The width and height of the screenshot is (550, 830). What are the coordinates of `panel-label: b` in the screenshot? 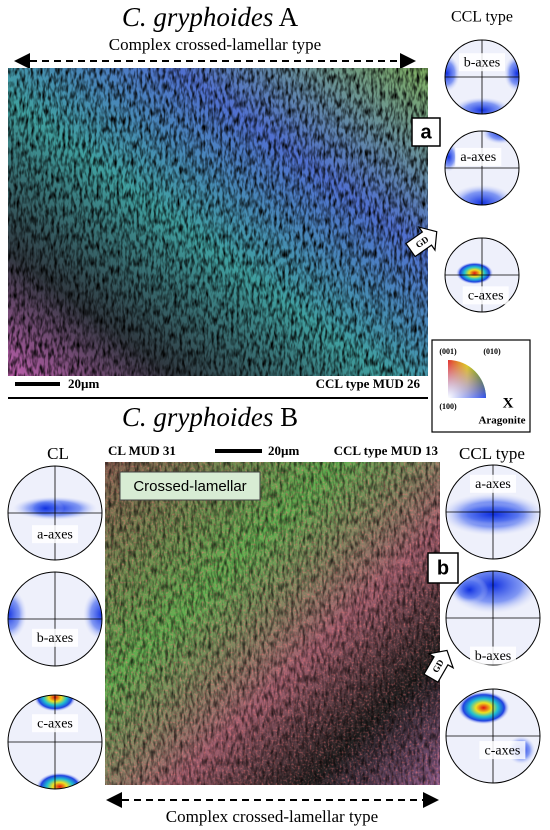 It's located at (443, 568).